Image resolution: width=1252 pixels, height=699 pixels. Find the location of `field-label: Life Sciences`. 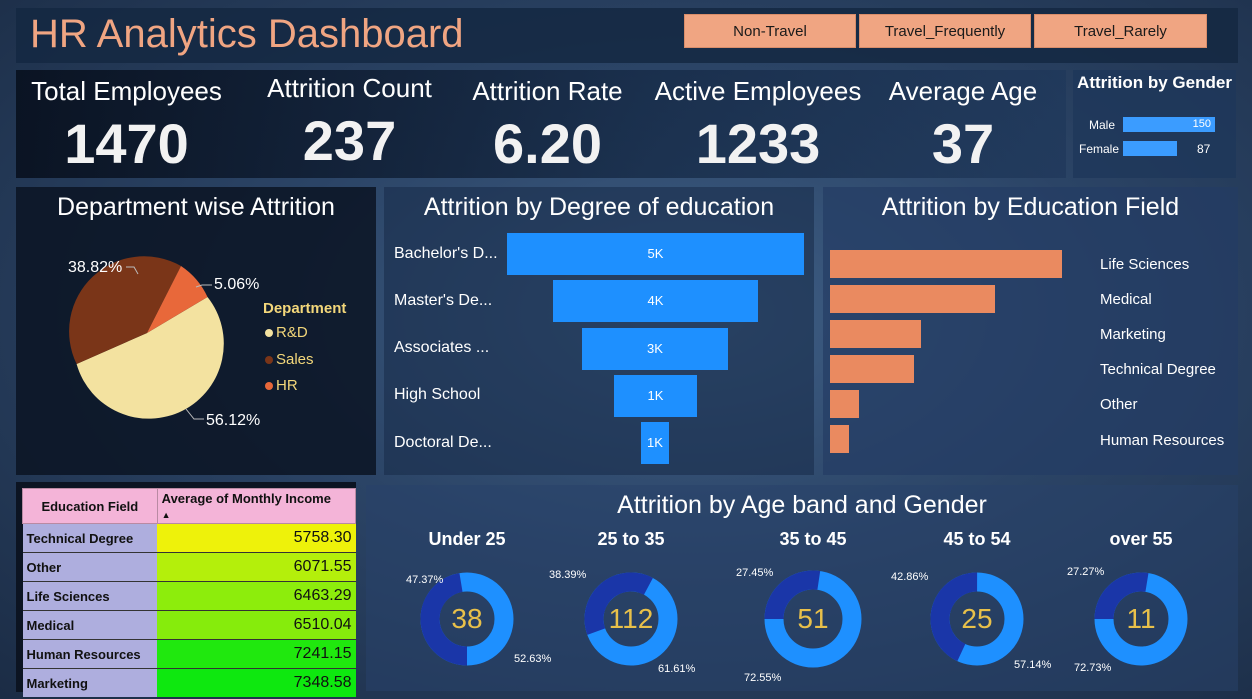

field-label: Life Sciences is located at coordinates (1145, 264).